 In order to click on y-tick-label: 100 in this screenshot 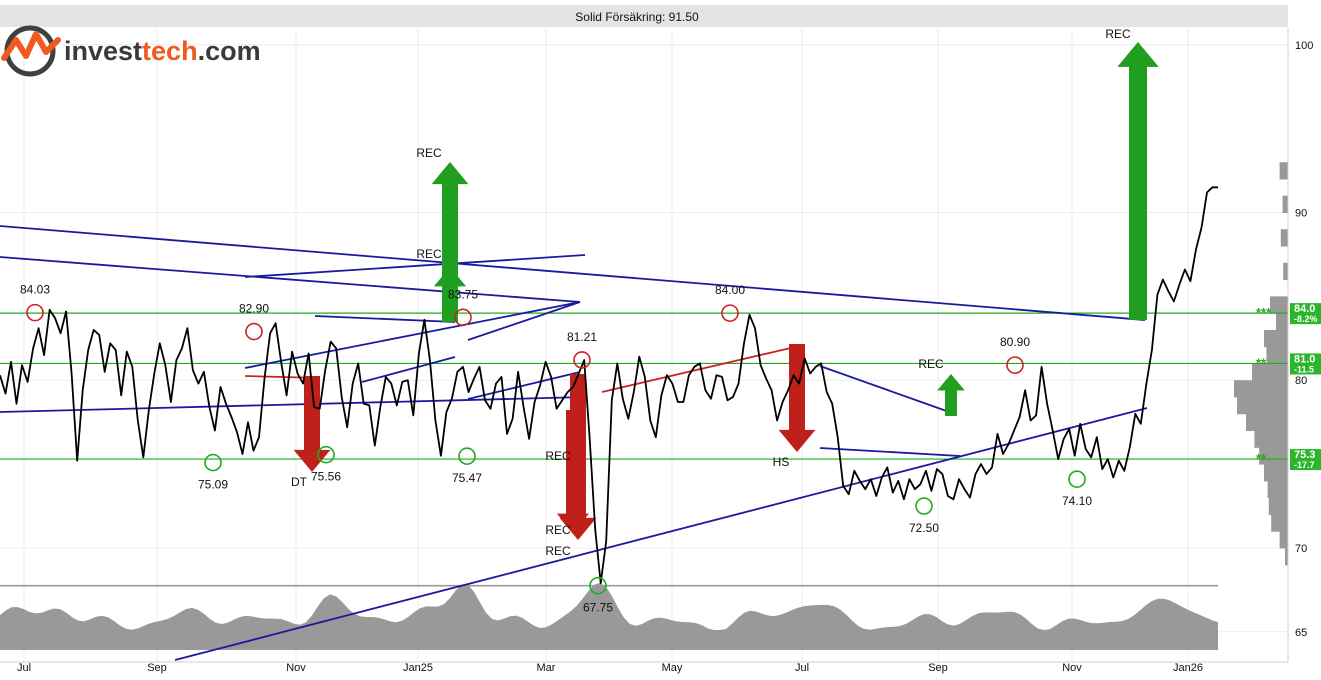, I will do `click(1304, 46)`.